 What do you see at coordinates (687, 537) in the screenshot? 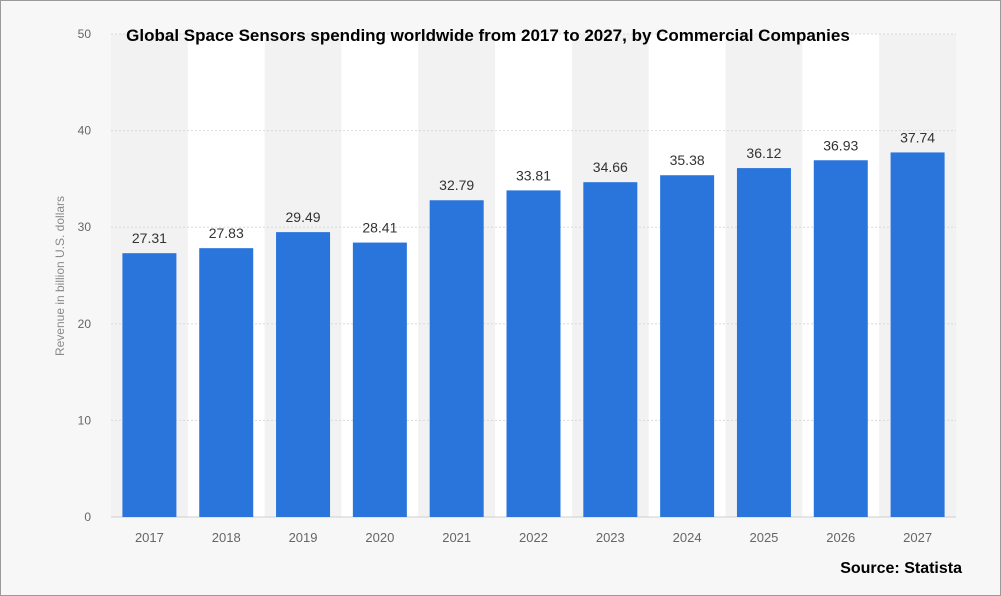
I see `x-tick-label: 2024` at bounding box center [687, 537].